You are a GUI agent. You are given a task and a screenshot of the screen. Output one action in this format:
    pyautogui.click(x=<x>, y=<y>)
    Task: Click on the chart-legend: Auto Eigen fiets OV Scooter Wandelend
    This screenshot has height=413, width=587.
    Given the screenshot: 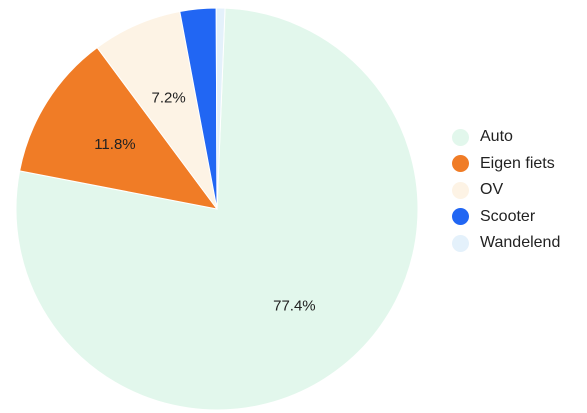 What is the action you would take?
    pyautogui.click(x=519, y=194)
    